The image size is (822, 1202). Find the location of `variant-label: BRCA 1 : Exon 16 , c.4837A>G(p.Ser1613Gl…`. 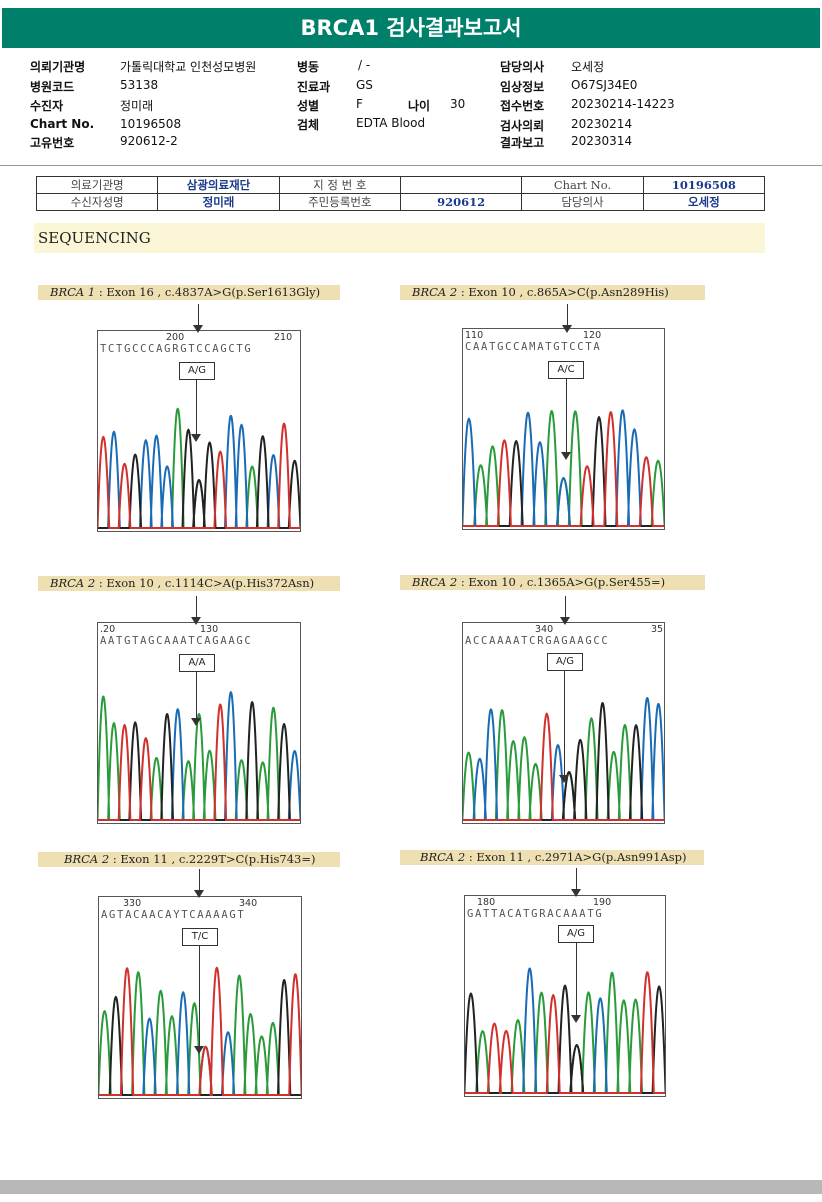

variant-label: BRCA 1 : Exon 16 , c.4837A>G(p.Ser1613Gl… is located at coordinates (189, 292).